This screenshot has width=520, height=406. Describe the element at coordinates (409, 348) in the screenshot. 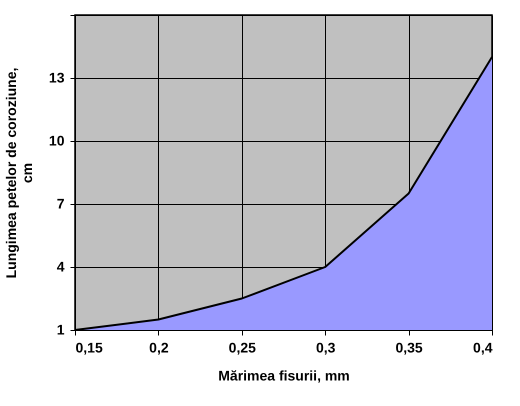

I see `x-tick-label: 0,35` at that location.